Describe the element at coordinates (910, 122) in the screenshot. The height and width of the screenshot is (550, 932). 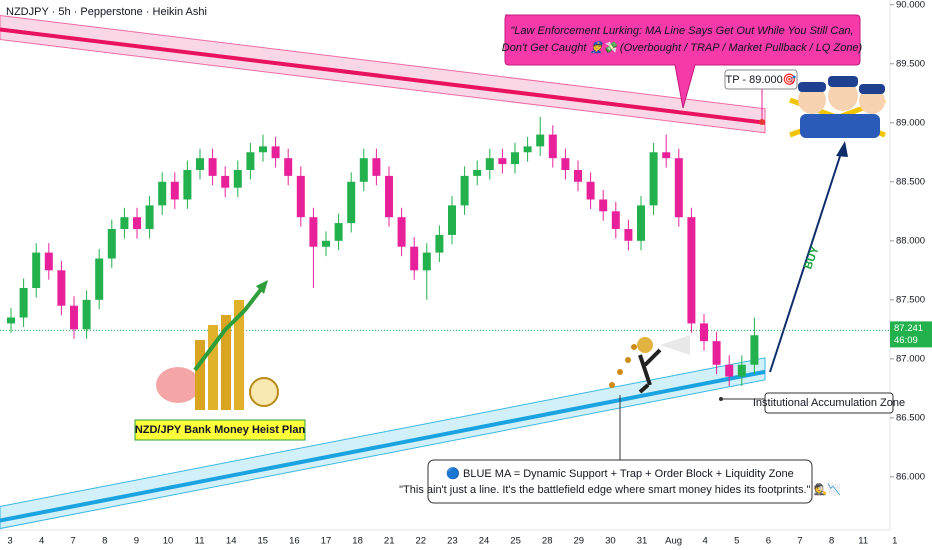
I see `y-tick-label: 89.000` at that location.